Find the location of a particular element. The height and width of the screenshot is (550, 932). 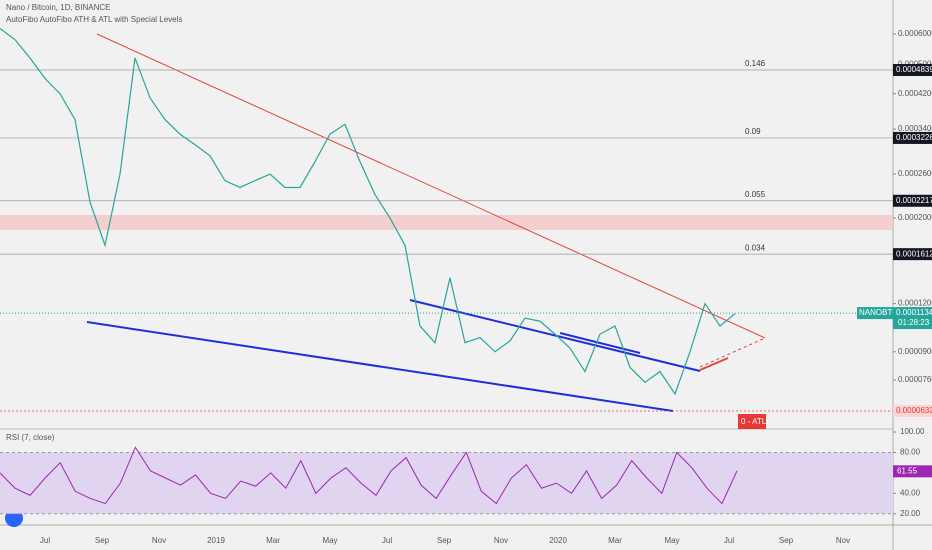

y-tick-label: 20.00 is located at coordinates (910, 513).